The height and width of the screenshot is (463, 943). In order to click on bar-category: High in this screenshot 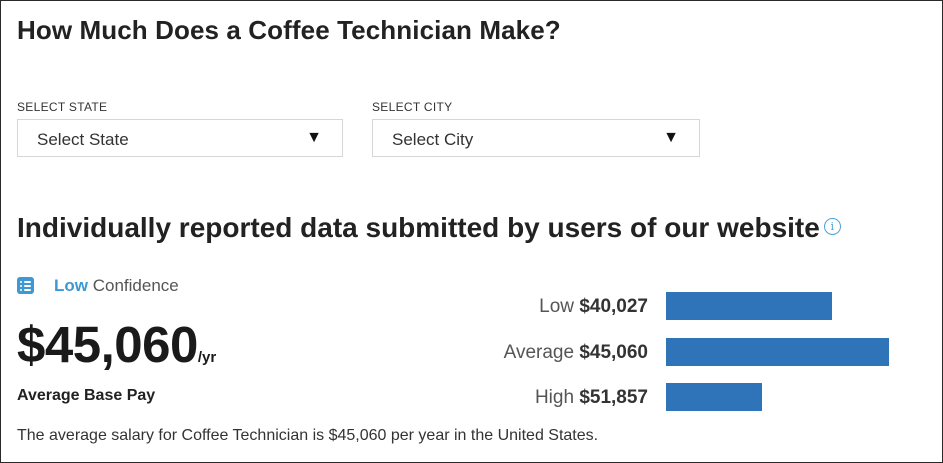, I will do `click(557, 397)`.